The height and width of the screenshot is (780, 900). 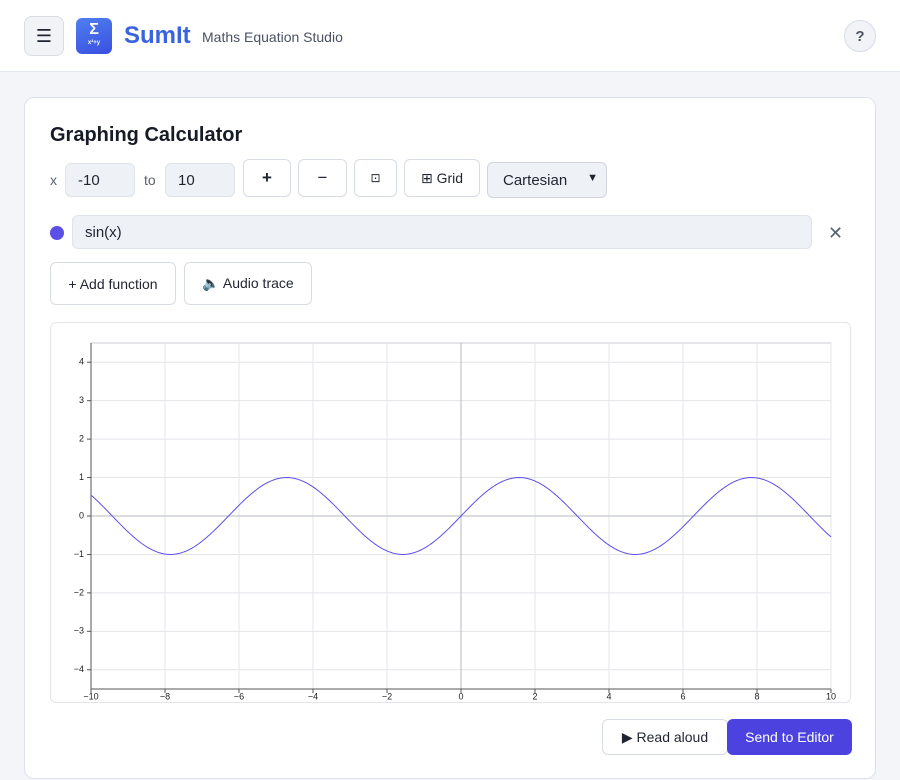 What do you see at coordinates (100, 180) in the screenshot?
I see `x-min-input: -10` at bounding box center [100, 180].